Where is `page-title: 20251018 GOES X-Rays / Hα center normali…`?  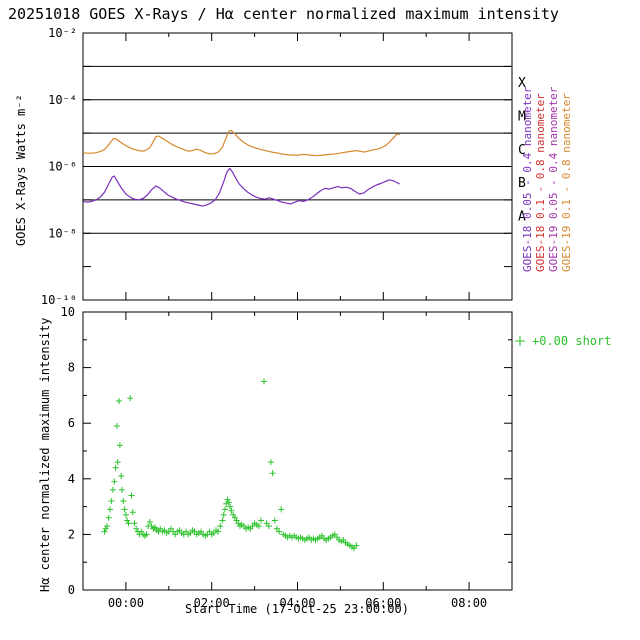
page-title: 20251018 GOES X-Rays / Hα center normali… is located at coordinates (283, 14).